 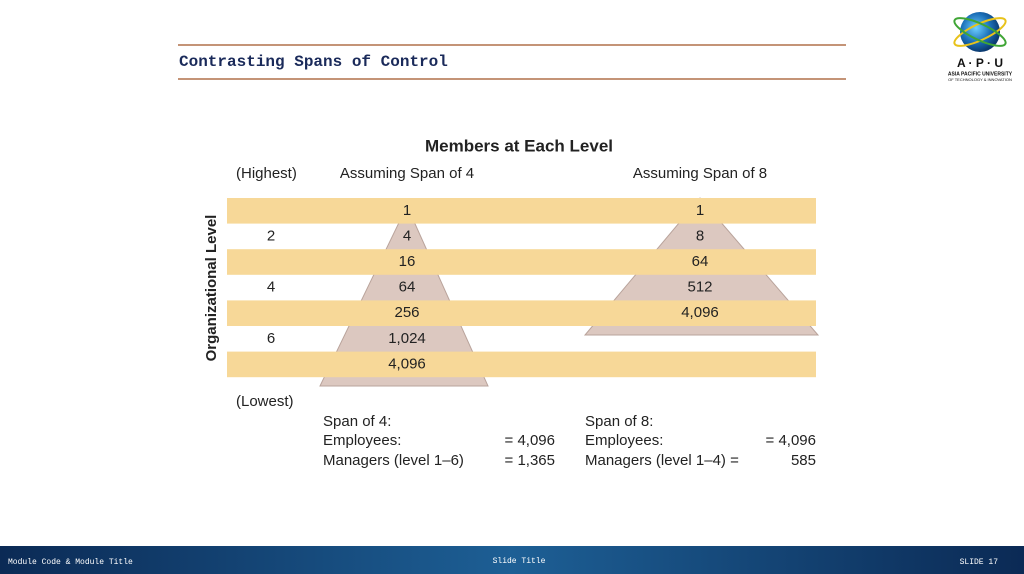 What do you see at coordinates (407, 261) in the screenshot?
I see `level-count: 16` at bounding box center [407, 261].